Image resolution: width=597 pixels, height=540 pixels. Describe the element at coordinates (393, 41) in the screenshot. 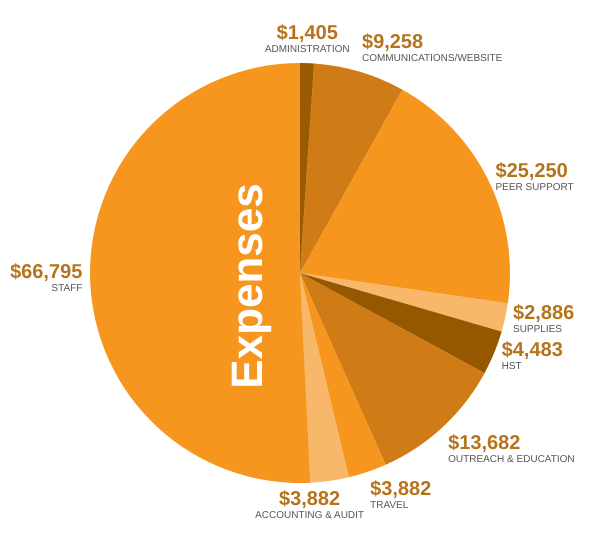

I see `data-label: $9,258` at that location.